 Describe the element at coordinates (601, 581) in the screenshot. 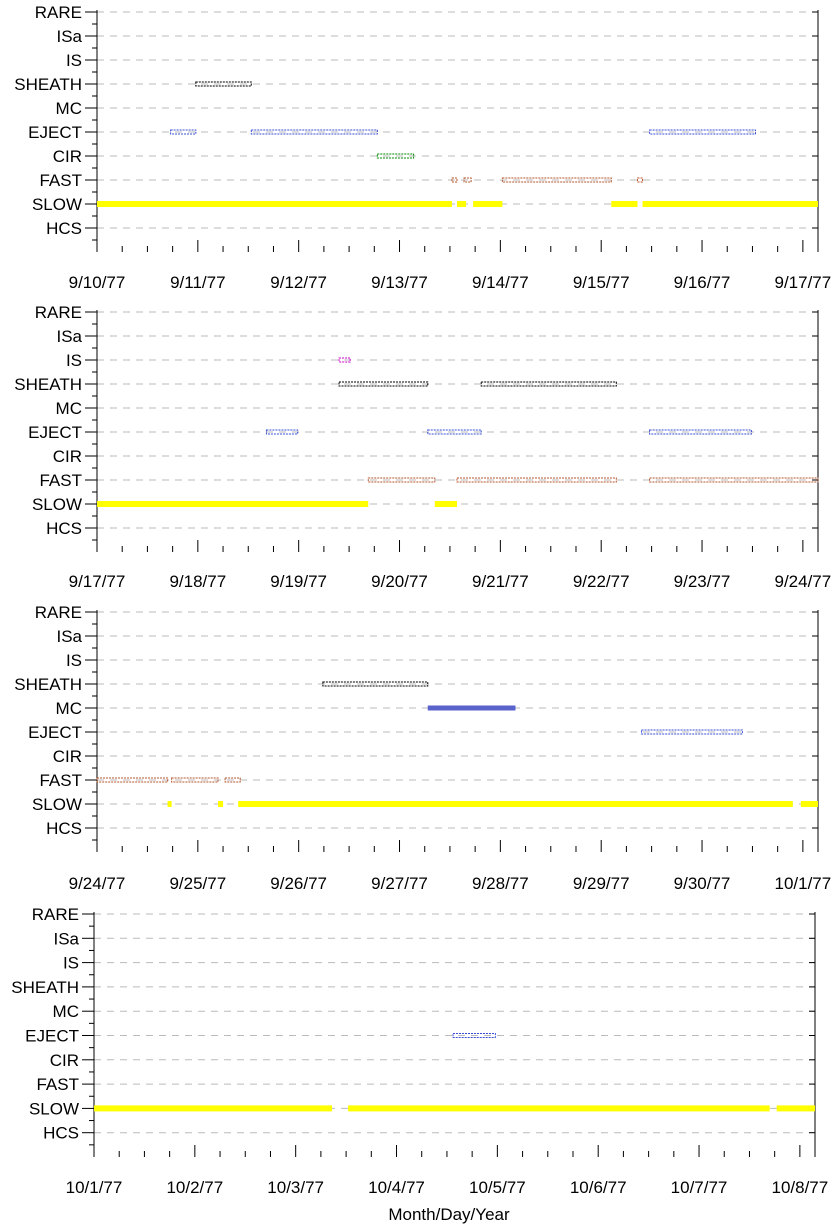

I see `x-tick-label: 9/22/77` at that location.